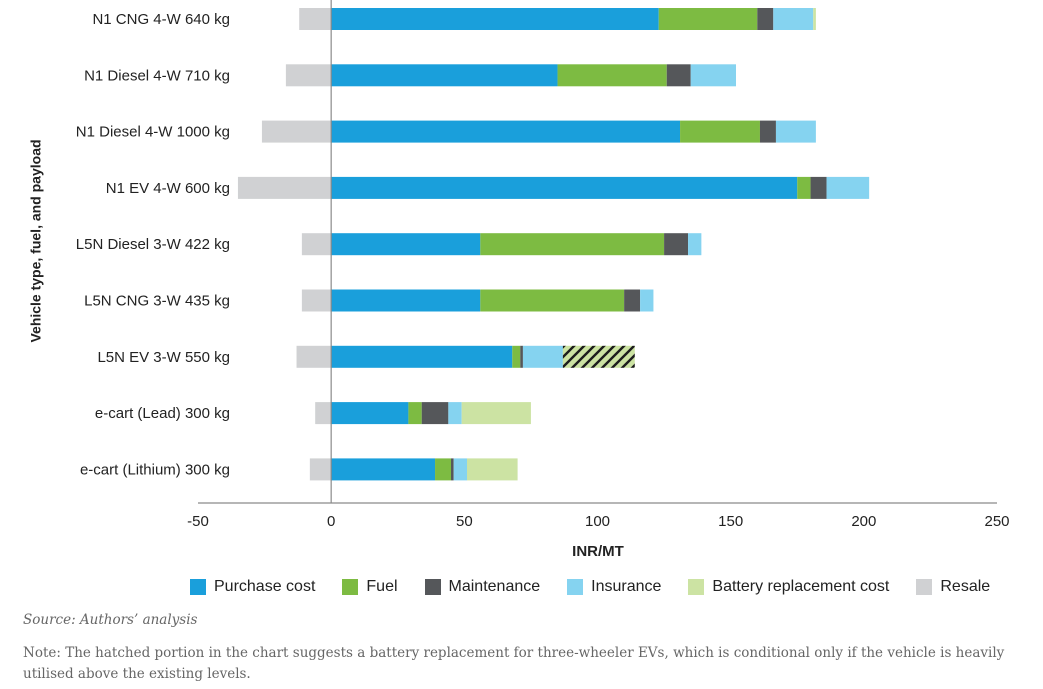  What do you see at coordinates (464, 521) in the screenshot?
I see `x-tick-label: 50` at bounding box center [464, 521].